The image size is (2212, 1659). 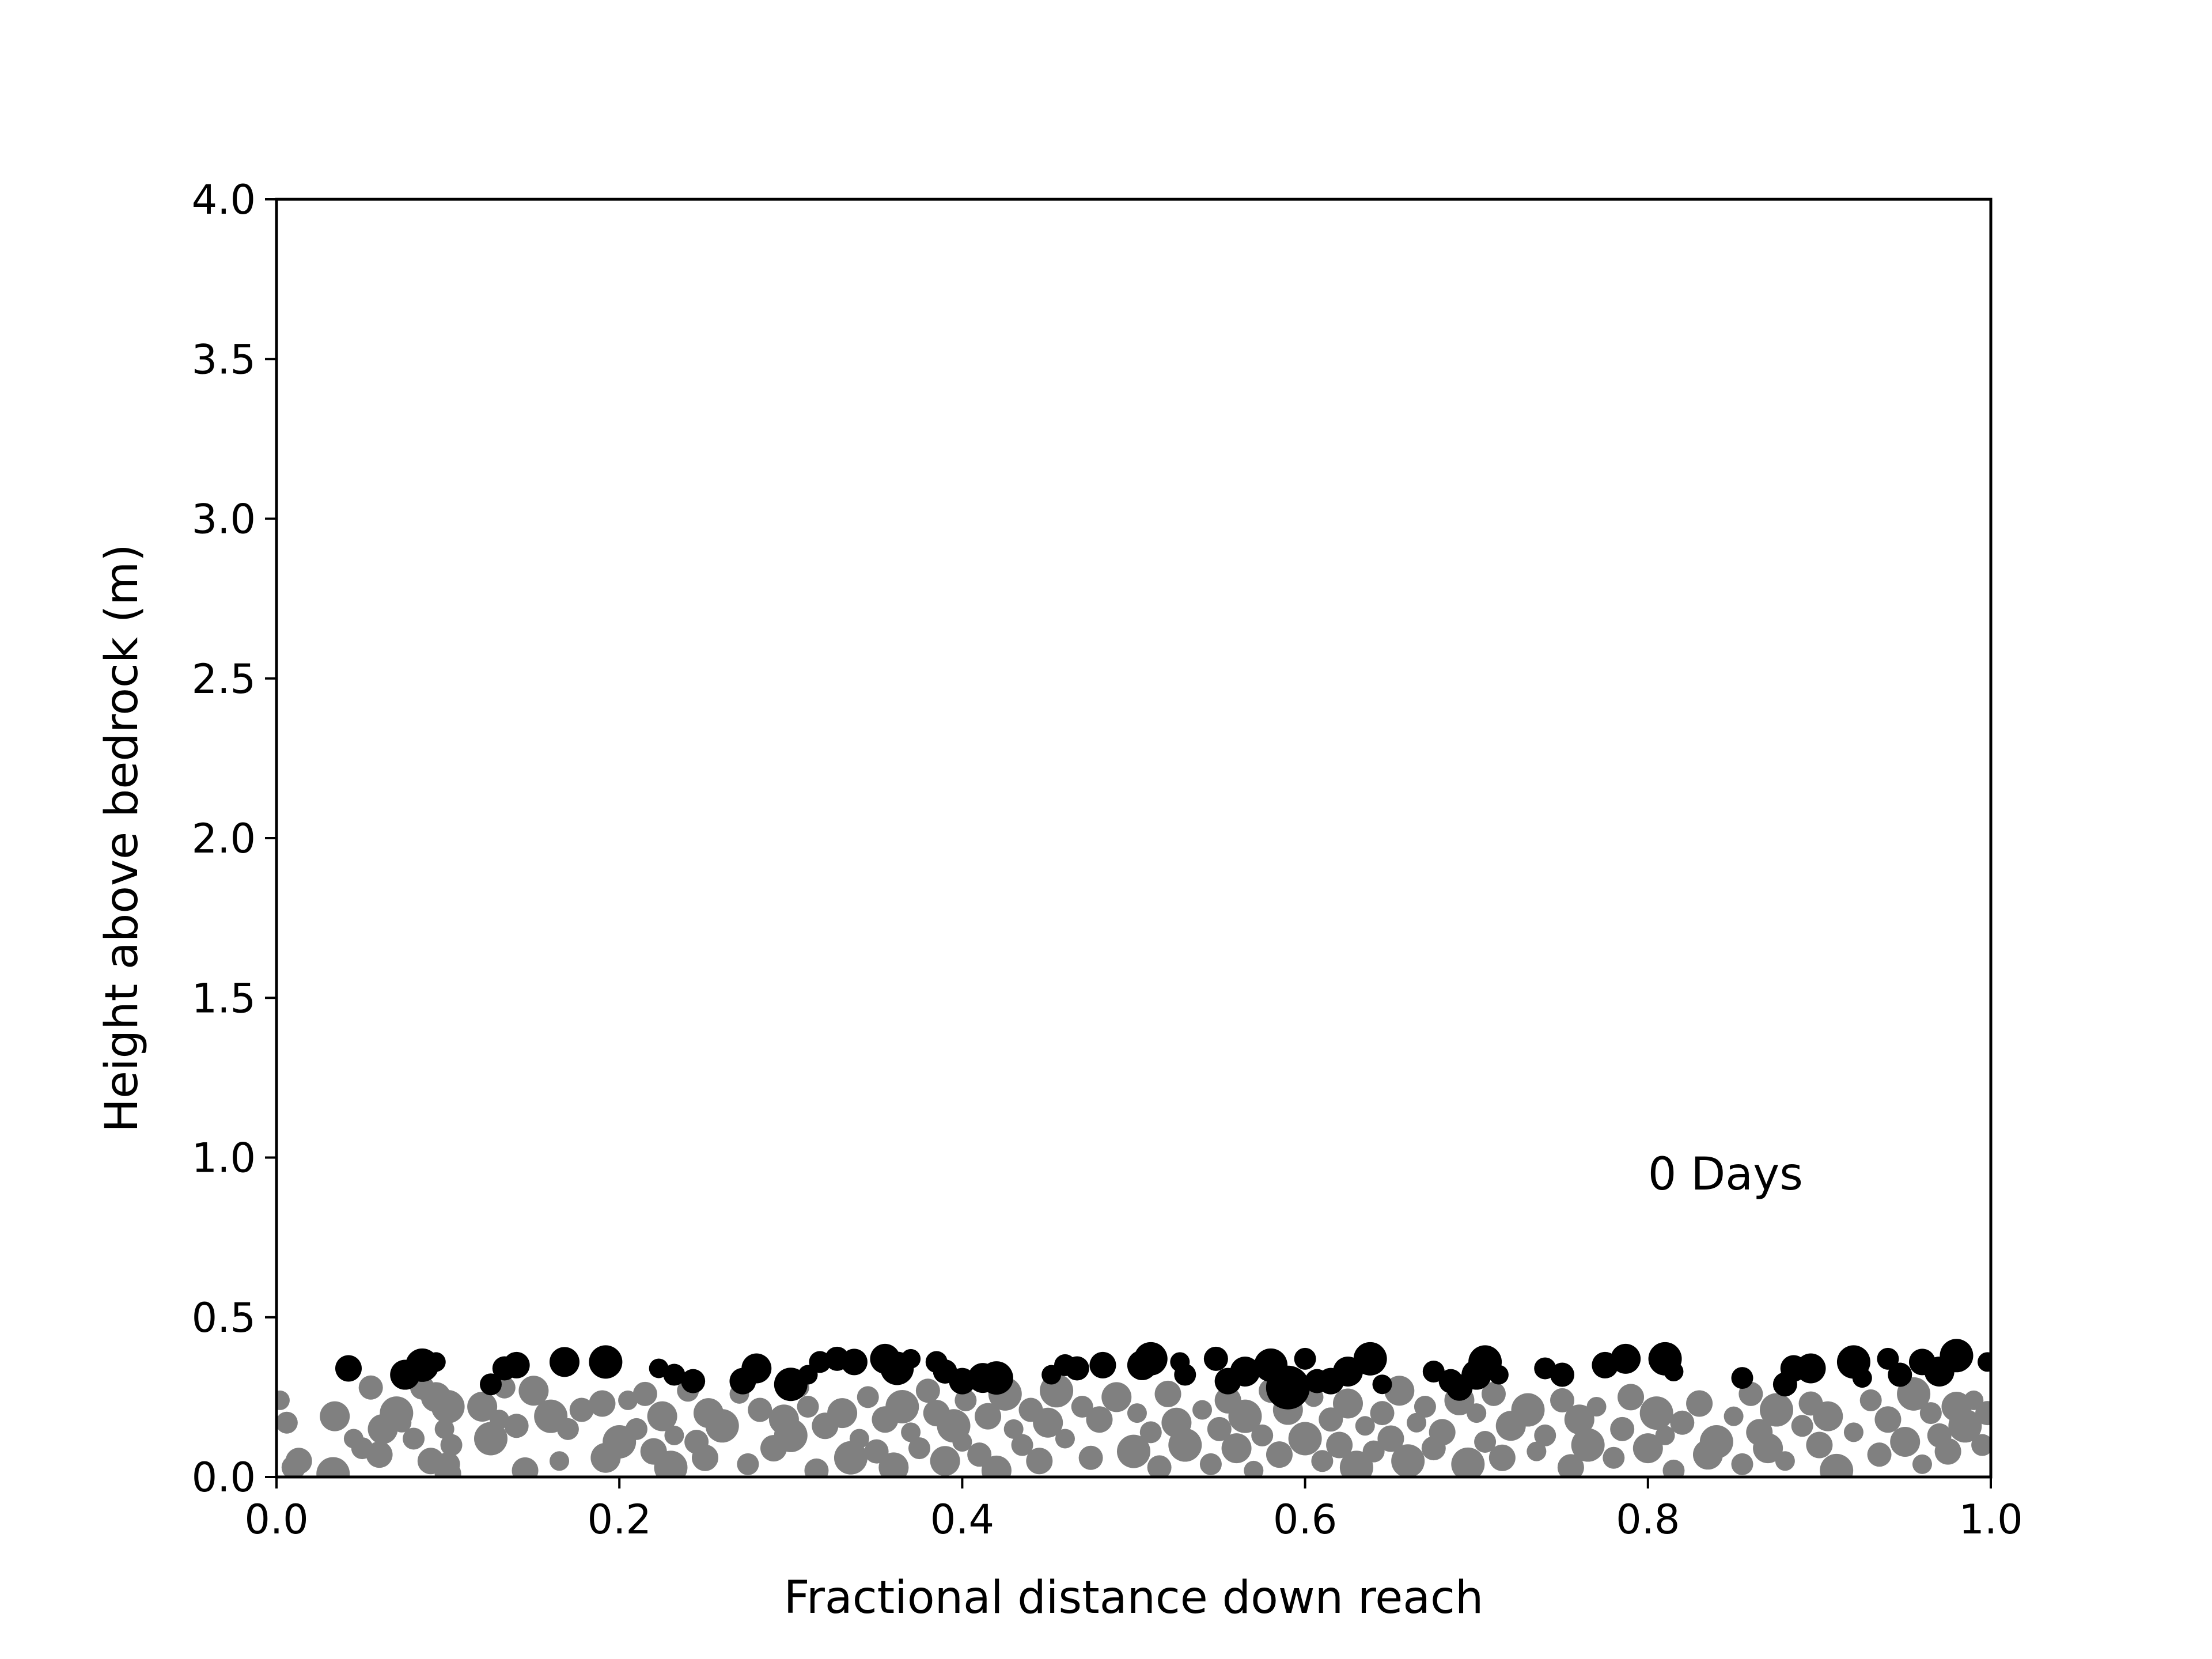 I want to click on x-tick-label: 0.4, so click(x=962, y=1519).